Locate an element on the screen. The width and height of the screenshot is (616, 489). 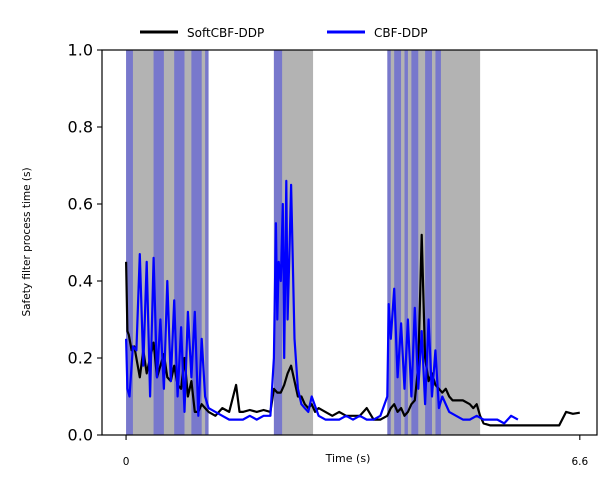
y-tick-label: 0.6 is located at coordinates (80, 204).